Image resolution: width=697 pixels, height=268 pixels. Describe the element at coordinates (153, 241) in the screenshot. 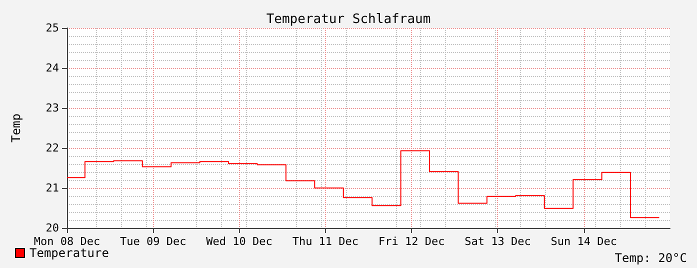

I see `x-tick-label: Tue 09 Dec` at that location.